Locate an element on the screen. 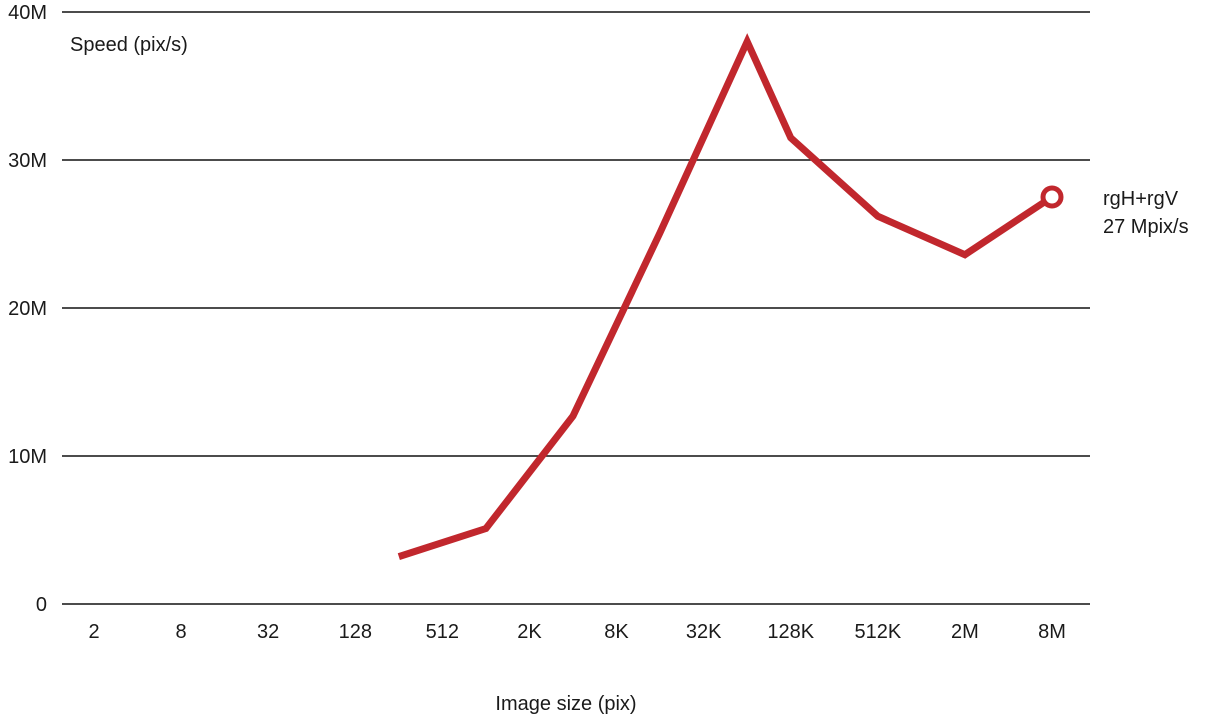  y-tick-label: 10M is located at coordinates (27, 457).